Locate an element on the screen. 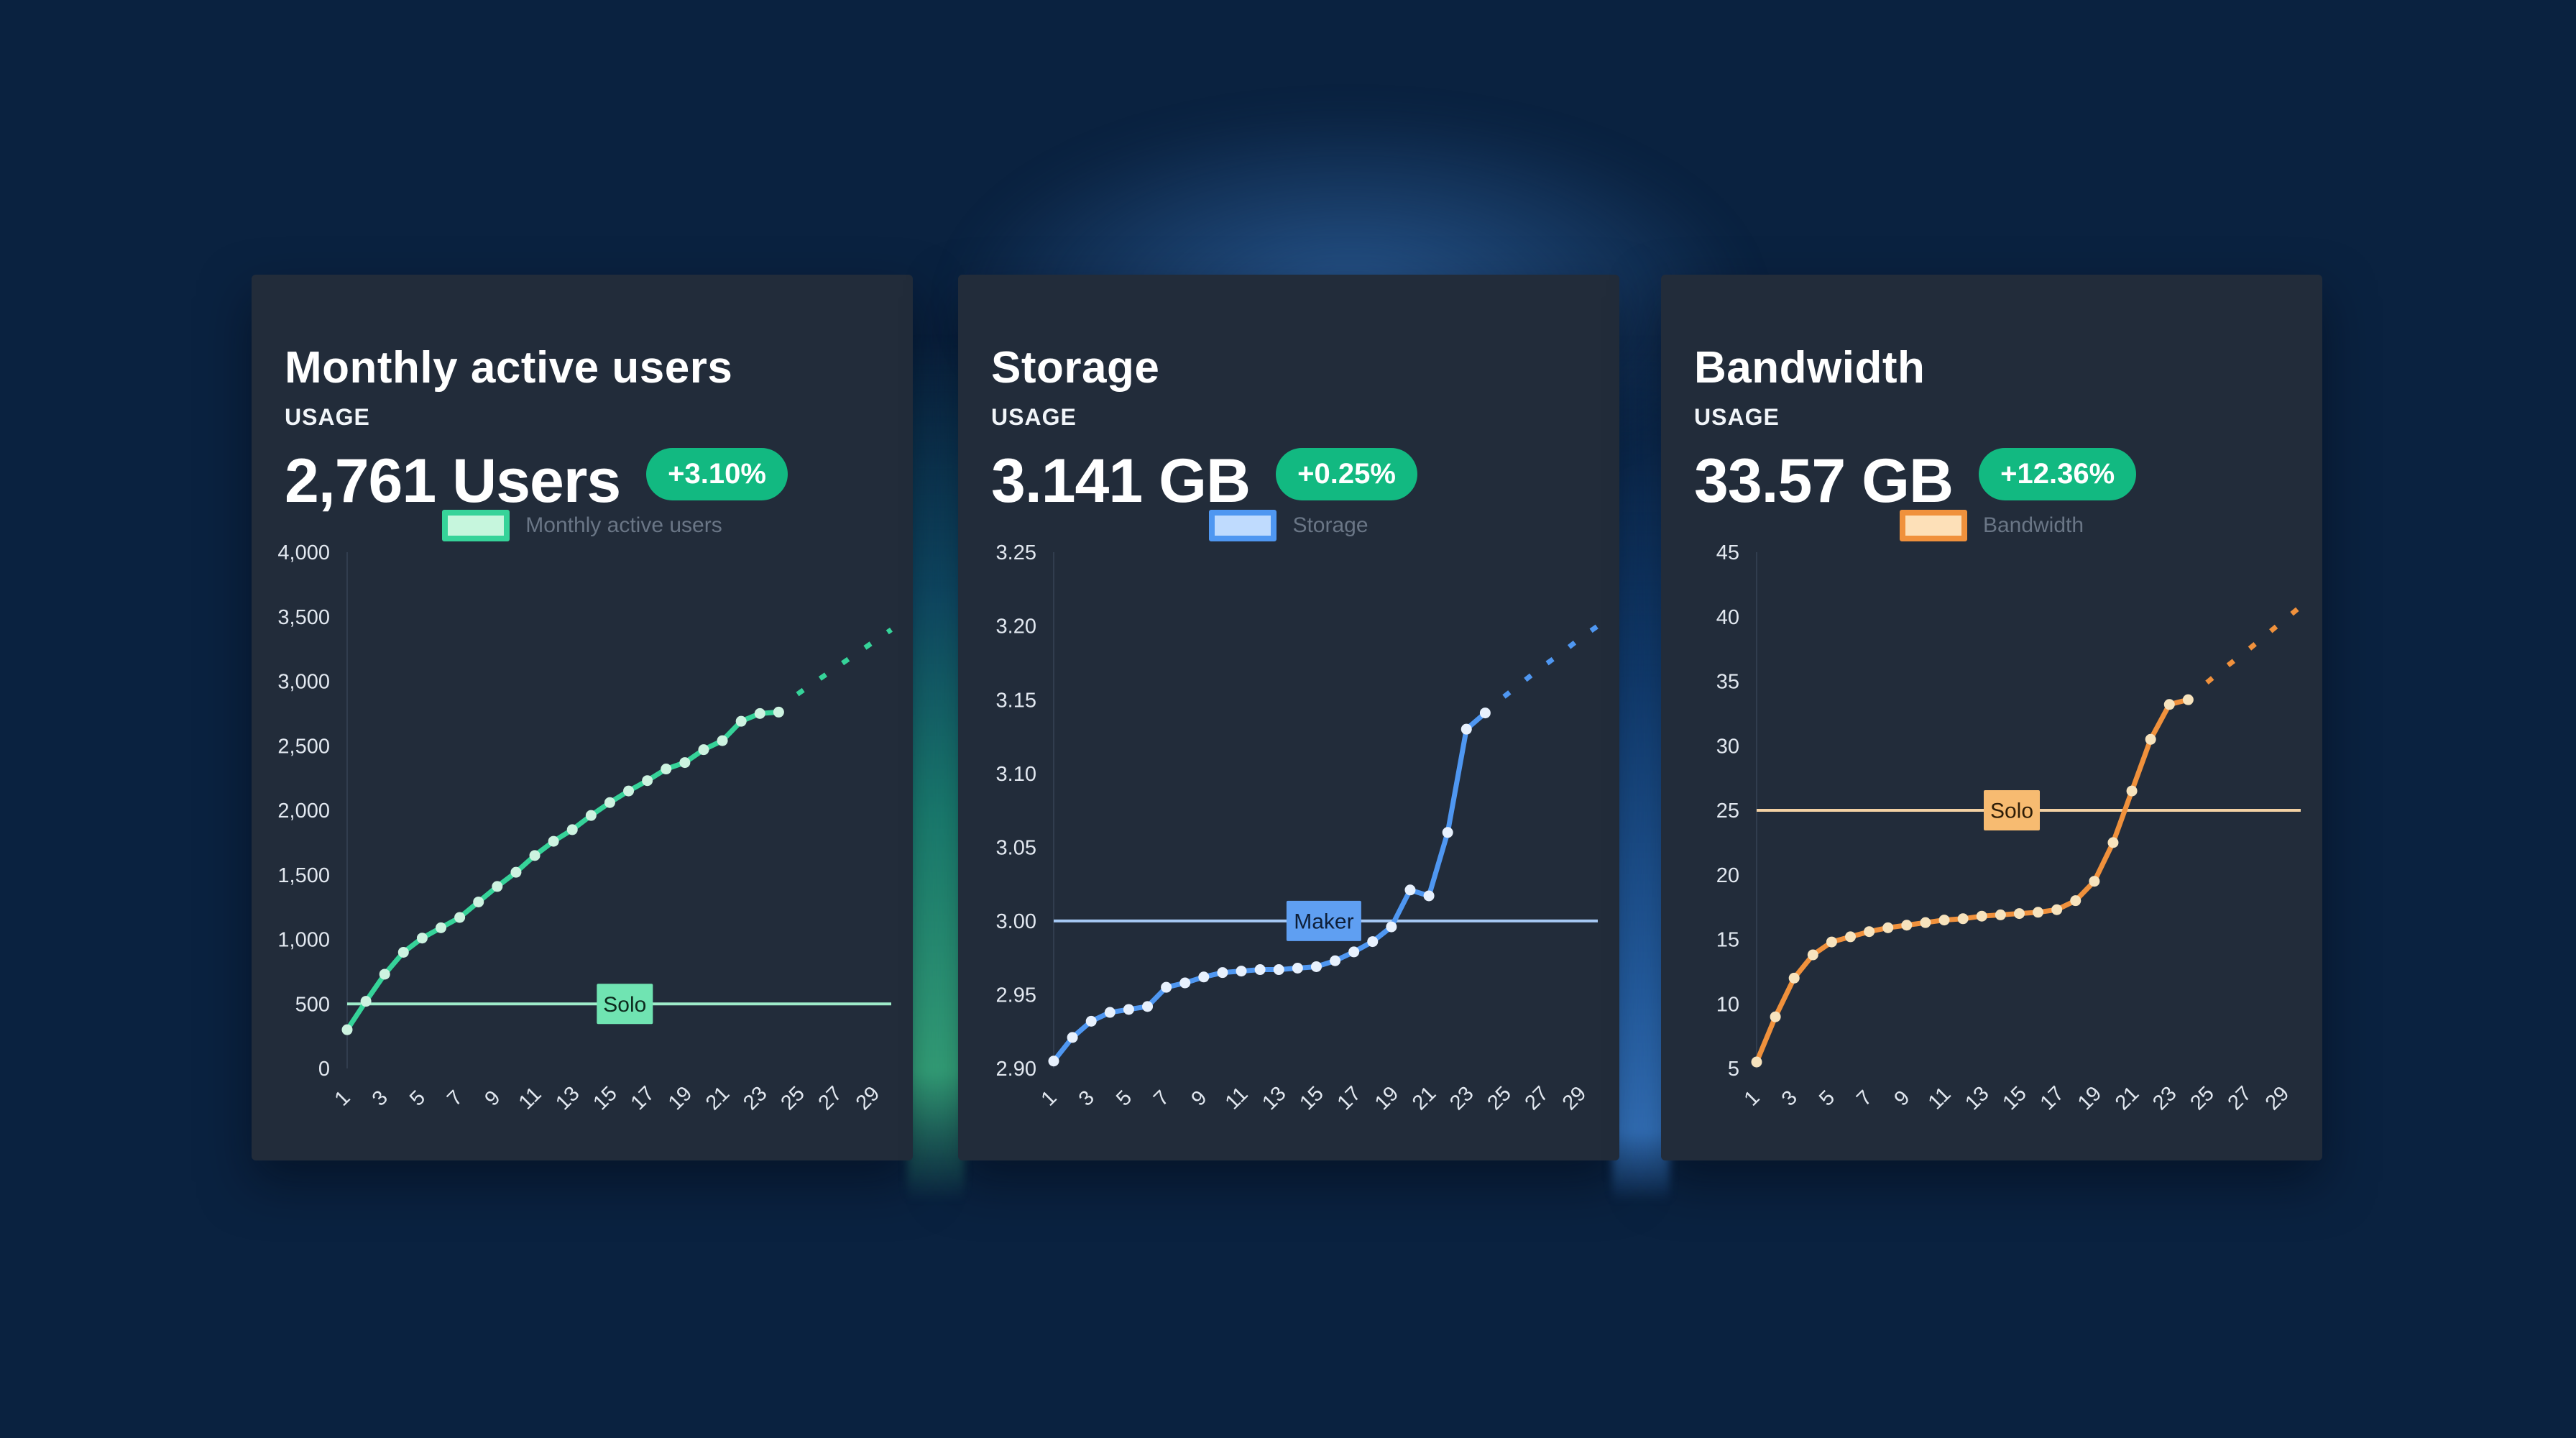 Image resolution: width=2576 pixels, height=1438 pixels. svg-text: 2,500 is located at coordinates (303, 746).